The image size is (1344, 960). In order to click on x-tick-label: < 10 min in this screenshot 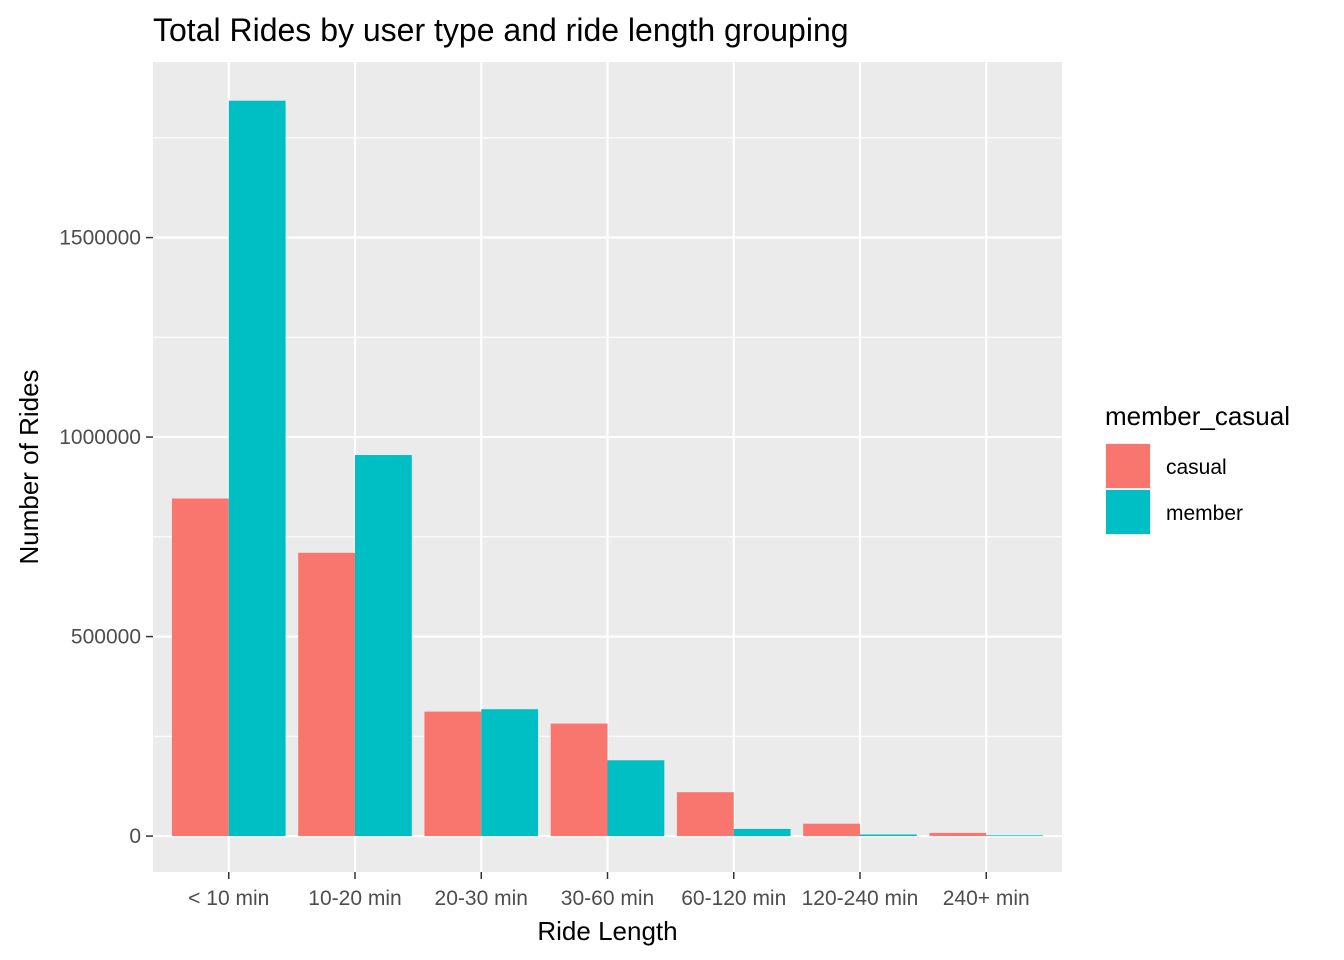, I will do `click(228, 898)`.